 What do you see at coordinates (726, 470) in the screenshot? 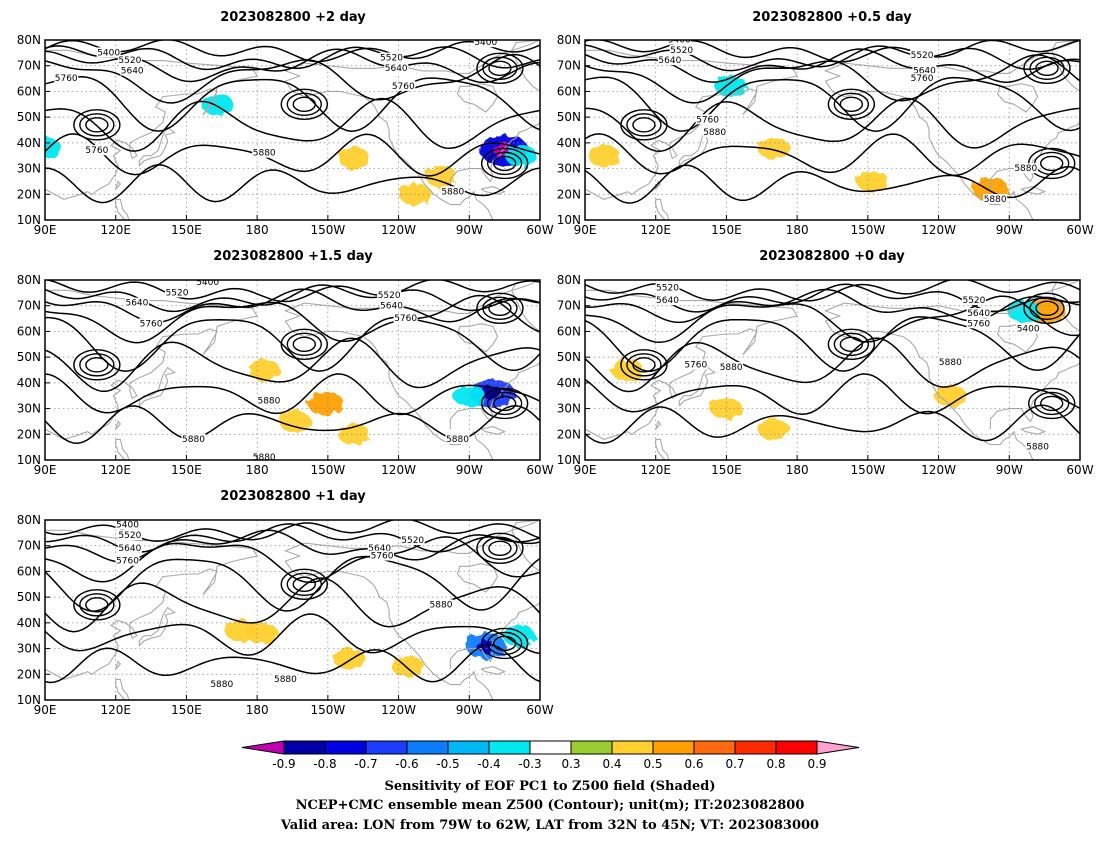
I see `lon-tick-label: 150E` at bounding box center [726, 470].